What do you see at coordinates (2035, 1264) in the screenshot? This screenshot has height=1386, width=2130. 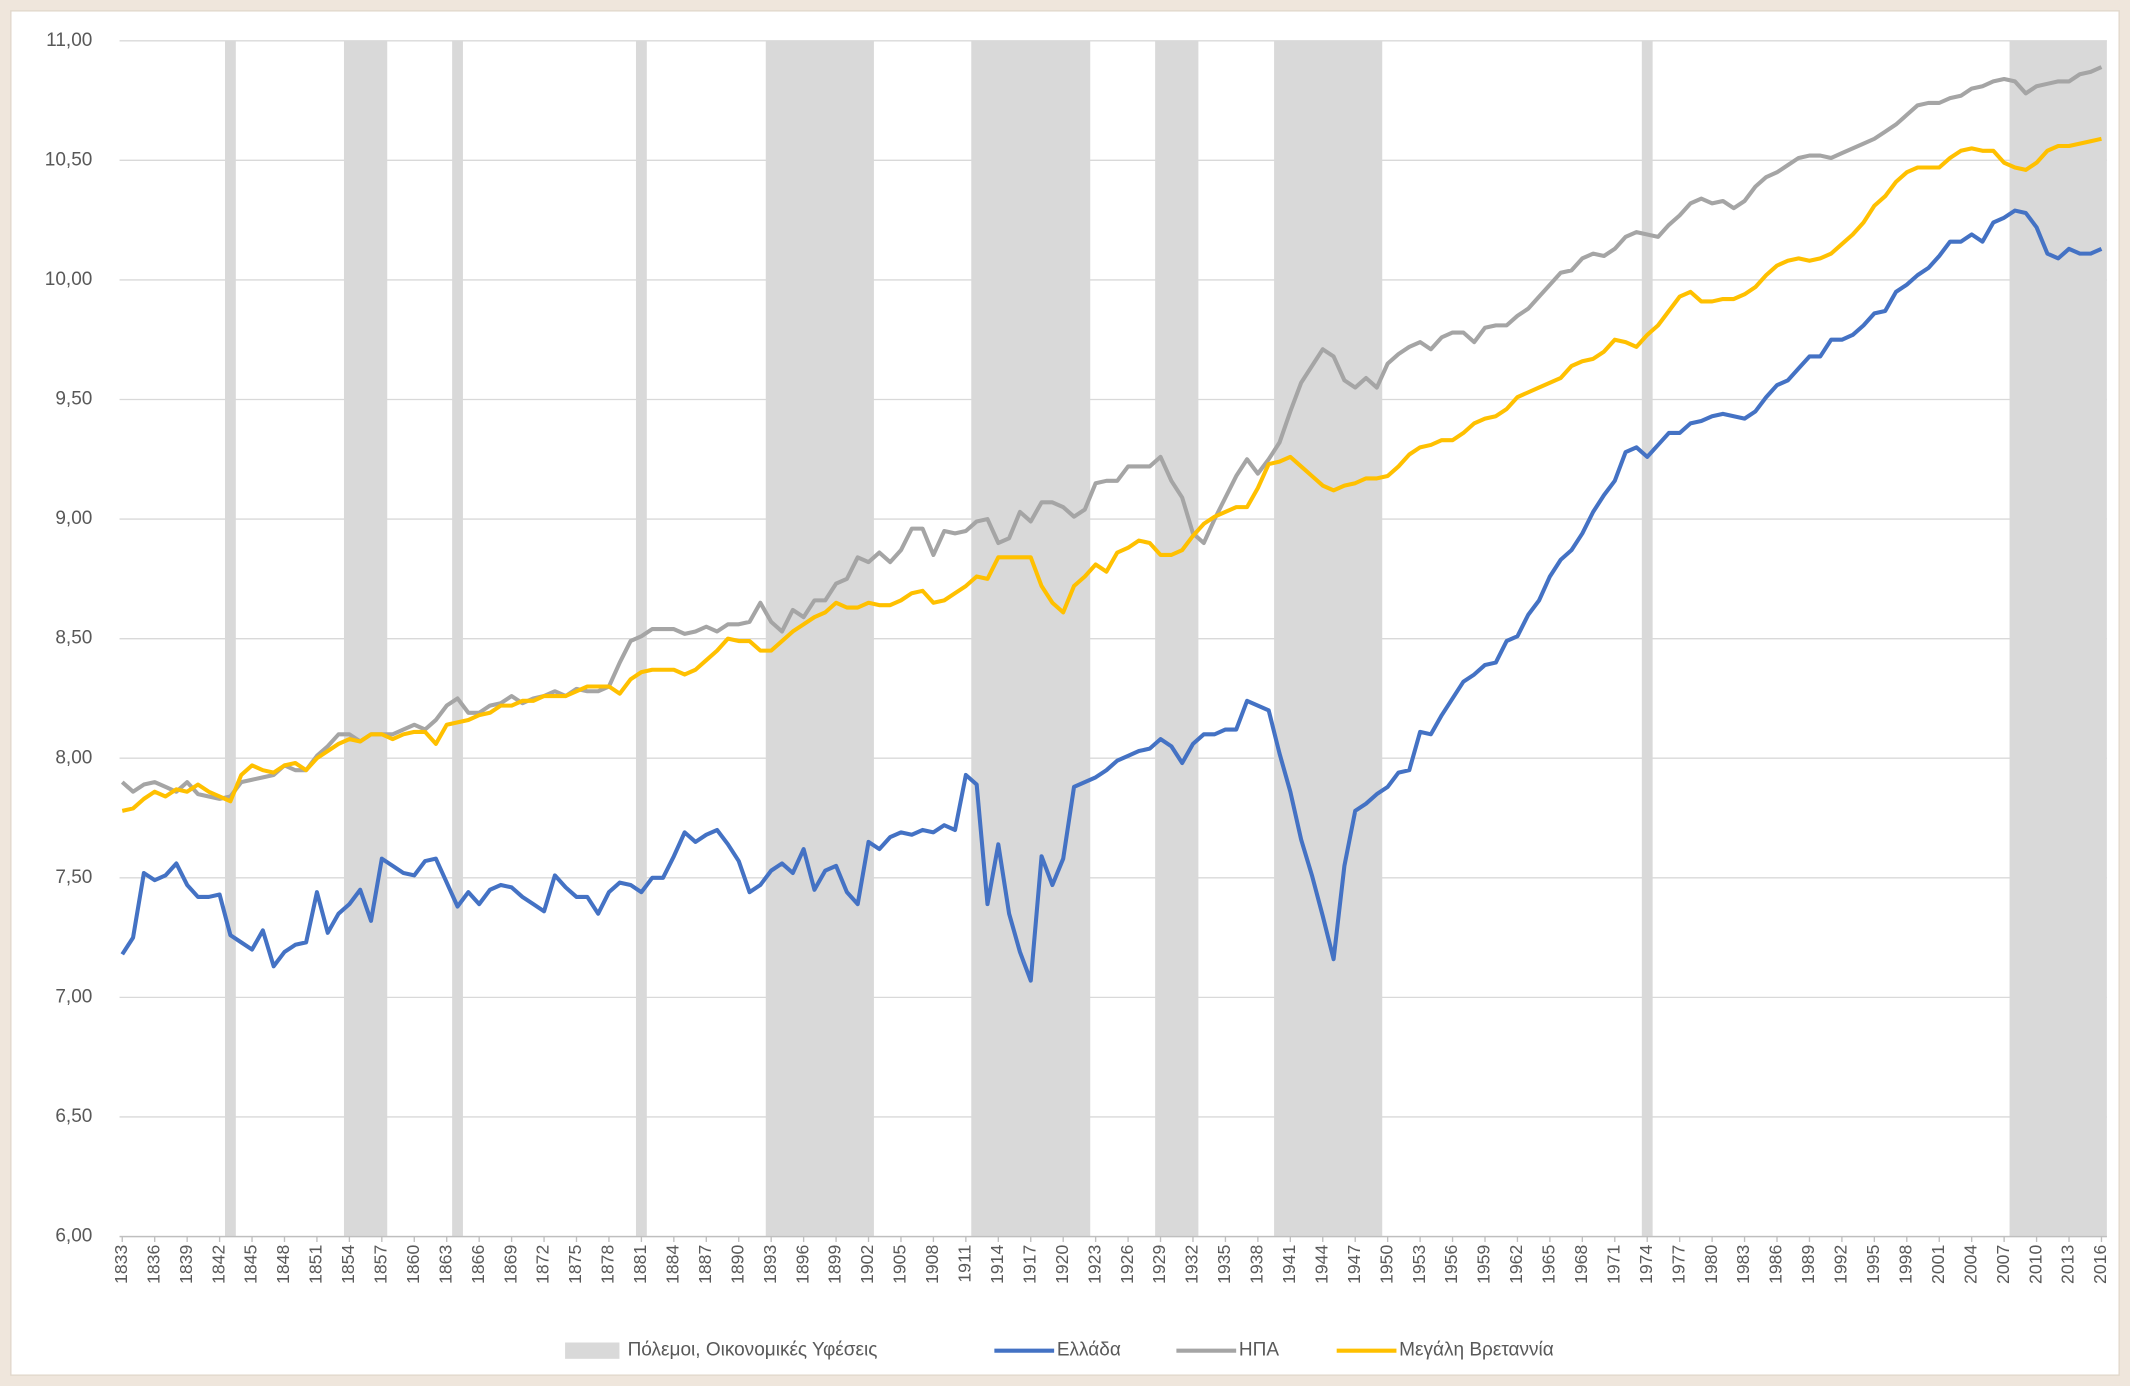 I see `x-tick-label: 2010` at bounding box center [2035, 1264].